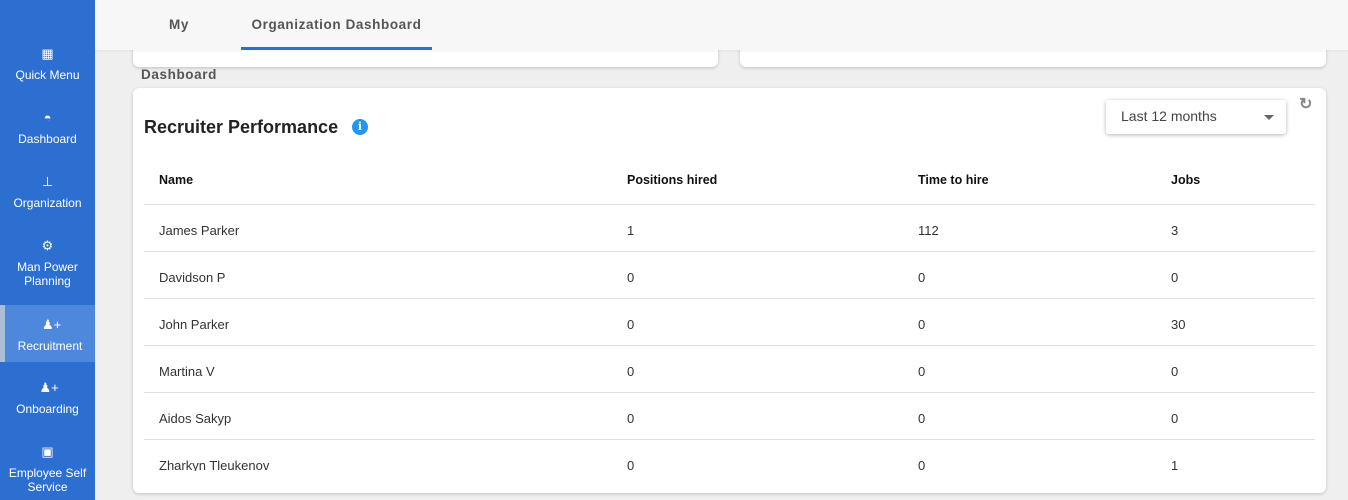  Describe the element at coordinates (199, 230) in the screenshot. I see `cell-name: James Parker` at that location.